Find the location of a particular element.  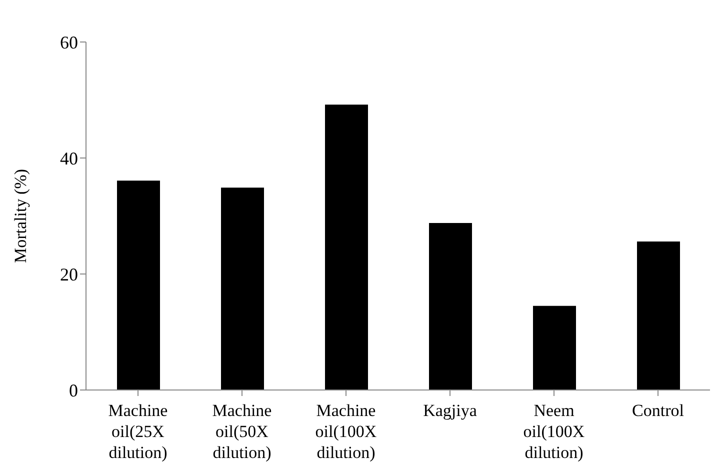

x-tick-label: Machine oil(25X dilution) is located at coordinates (138, 431).